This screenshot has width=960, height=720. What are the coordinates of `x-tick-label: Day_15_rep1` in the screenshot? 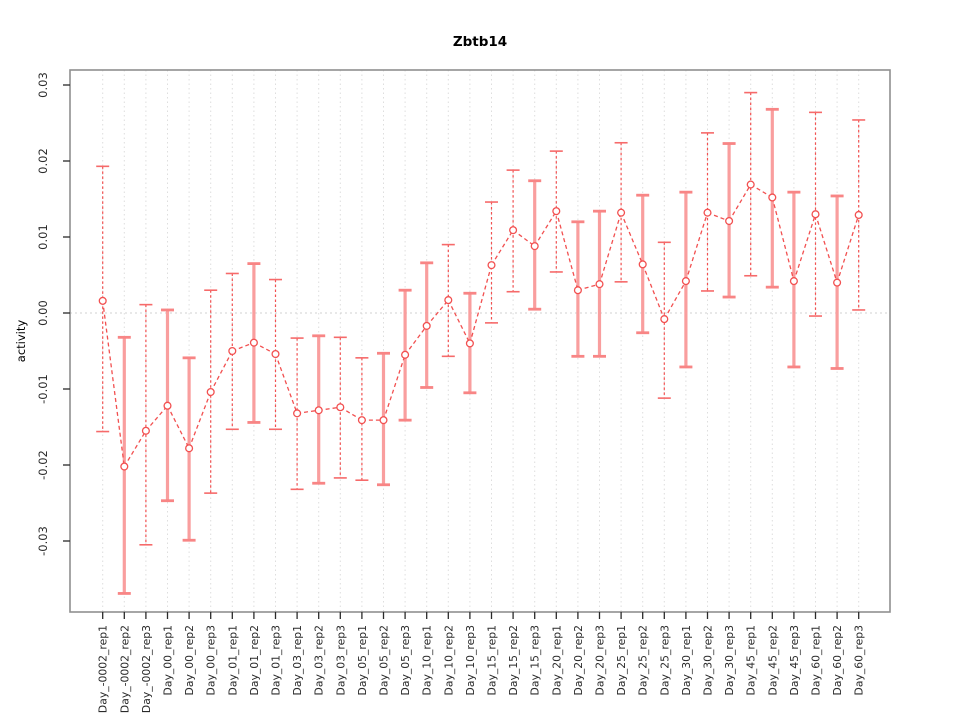 It's located at (492, 660).